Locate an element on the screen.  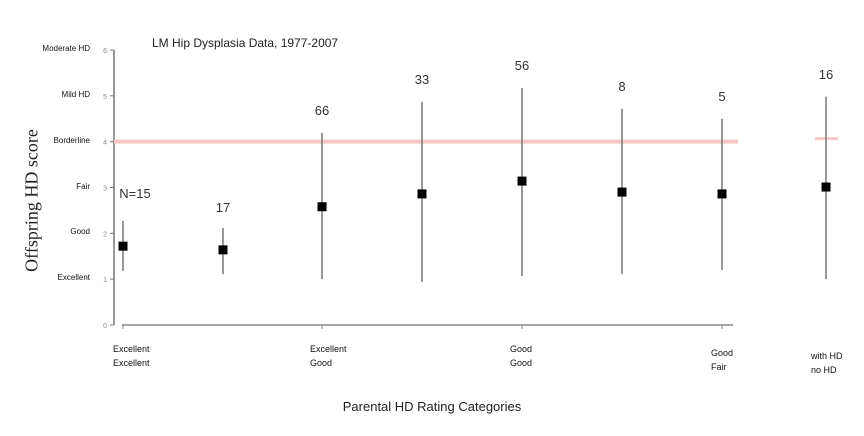
sample-size-label: 66 is located at coordinates (322, 110).